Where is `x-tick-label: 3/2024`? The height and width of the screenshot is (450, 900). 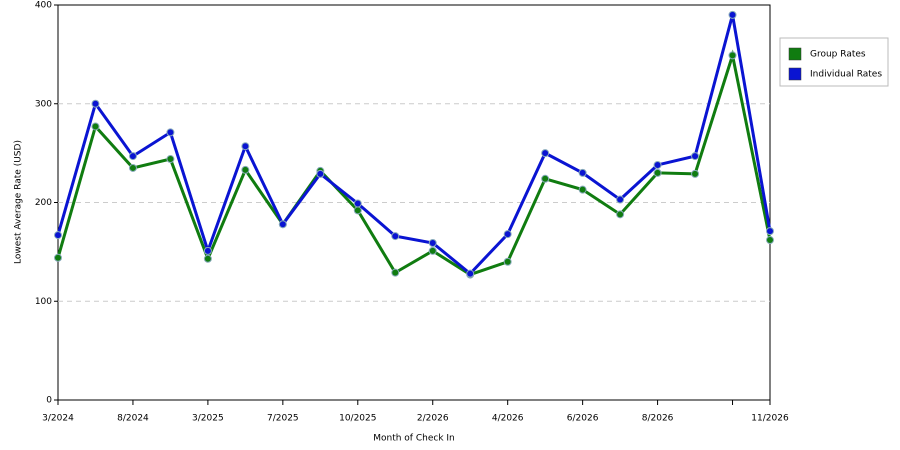 x-tick-label: 3/2024 is located at coordinates (58, 419).